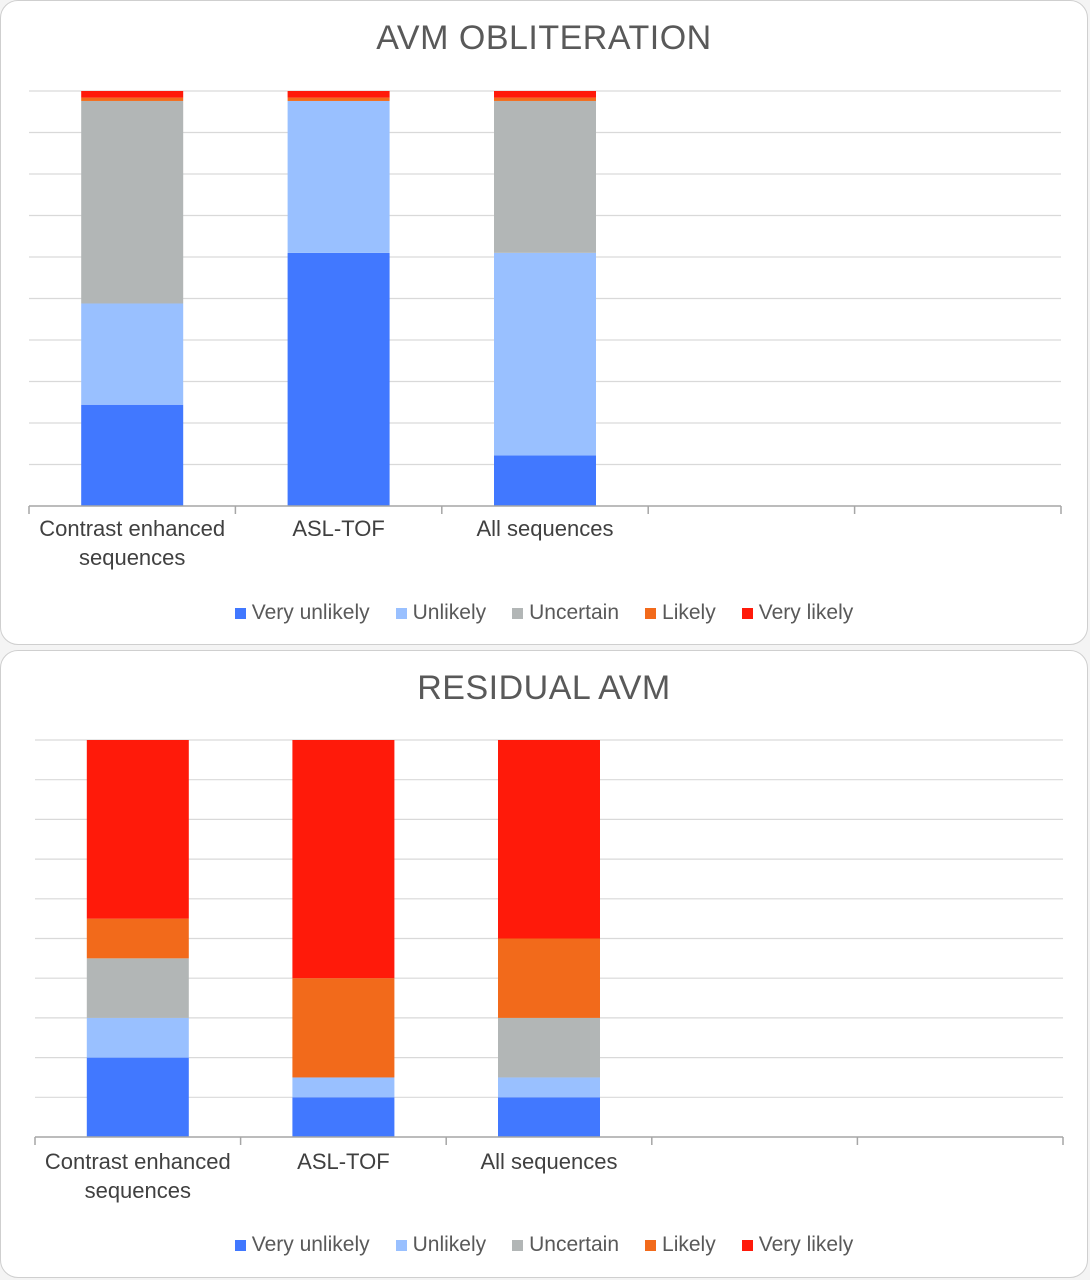 The width and height of the screenshot is (1090, 1280). Describe the element at coordinates (544, 688) in the screenshot. I see `chart-title: RESIDUAL AVM` at that location.